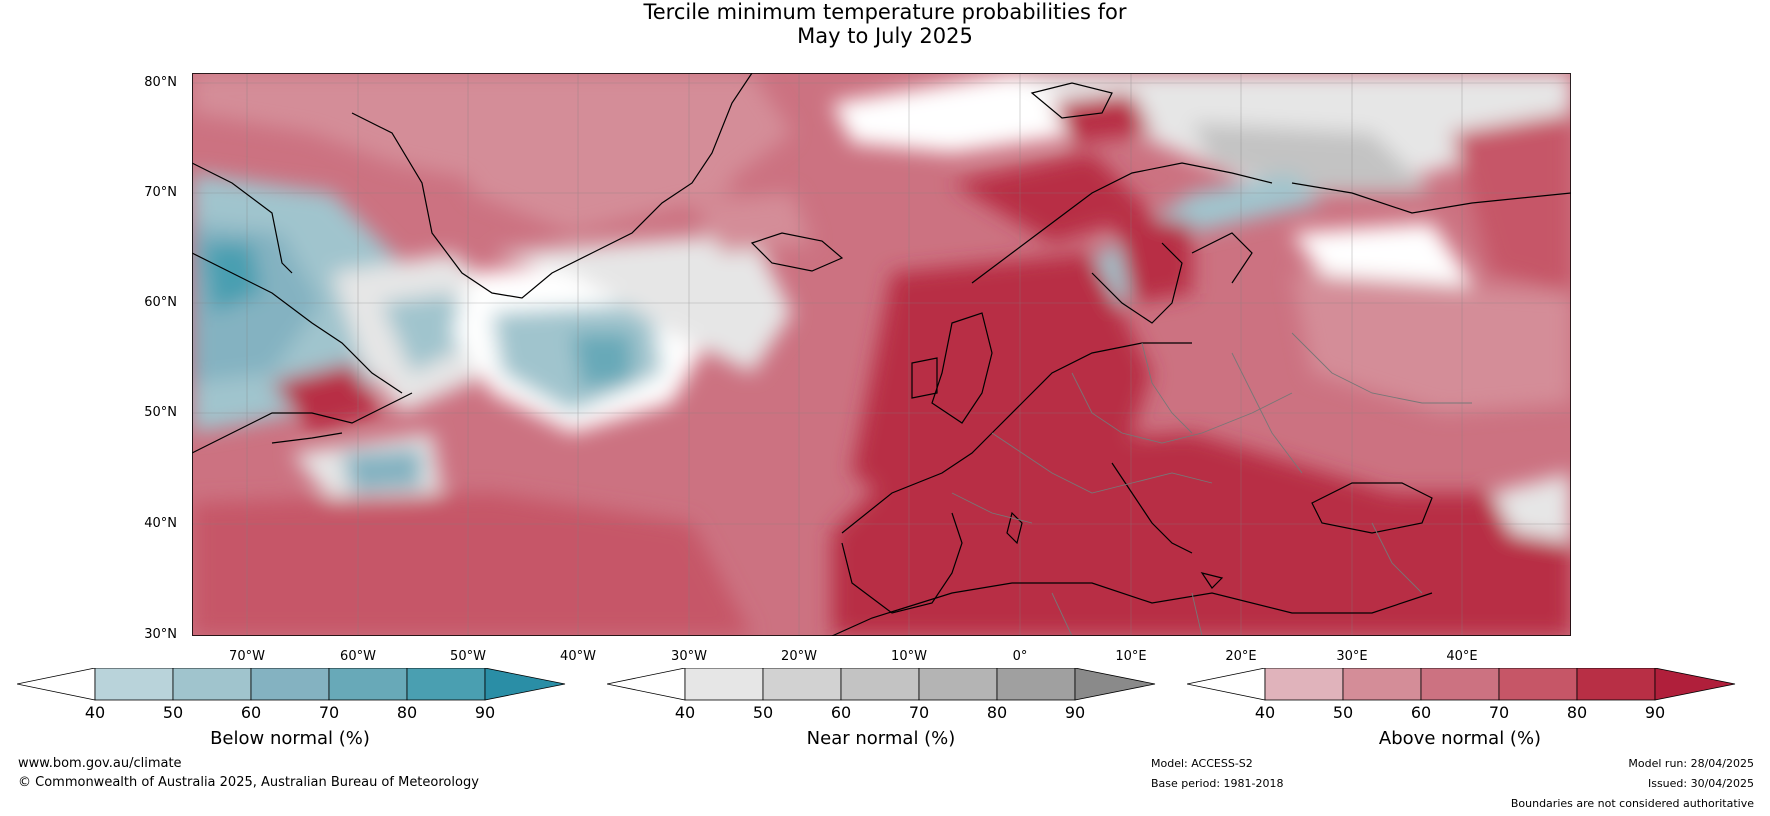  What do you see at coordinates (1700, 783) in the screenshot?
I see `issued-date: Issued: 30/04/2025` at bounding box center [1700, 783].